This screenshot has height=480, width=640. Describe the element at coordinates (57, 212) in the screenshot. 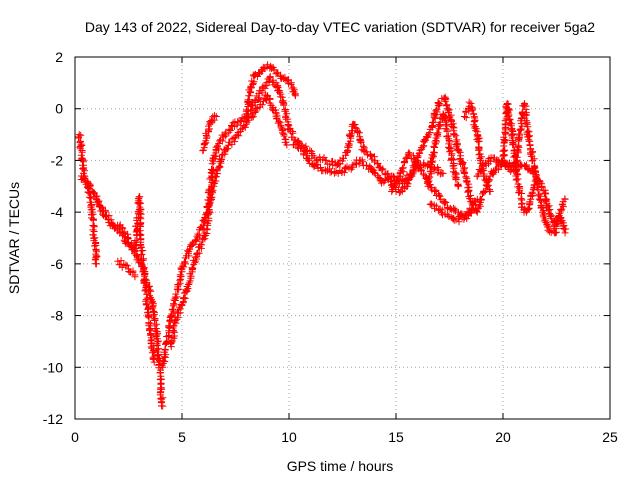

I see `y-tick-label: -4` at that location.